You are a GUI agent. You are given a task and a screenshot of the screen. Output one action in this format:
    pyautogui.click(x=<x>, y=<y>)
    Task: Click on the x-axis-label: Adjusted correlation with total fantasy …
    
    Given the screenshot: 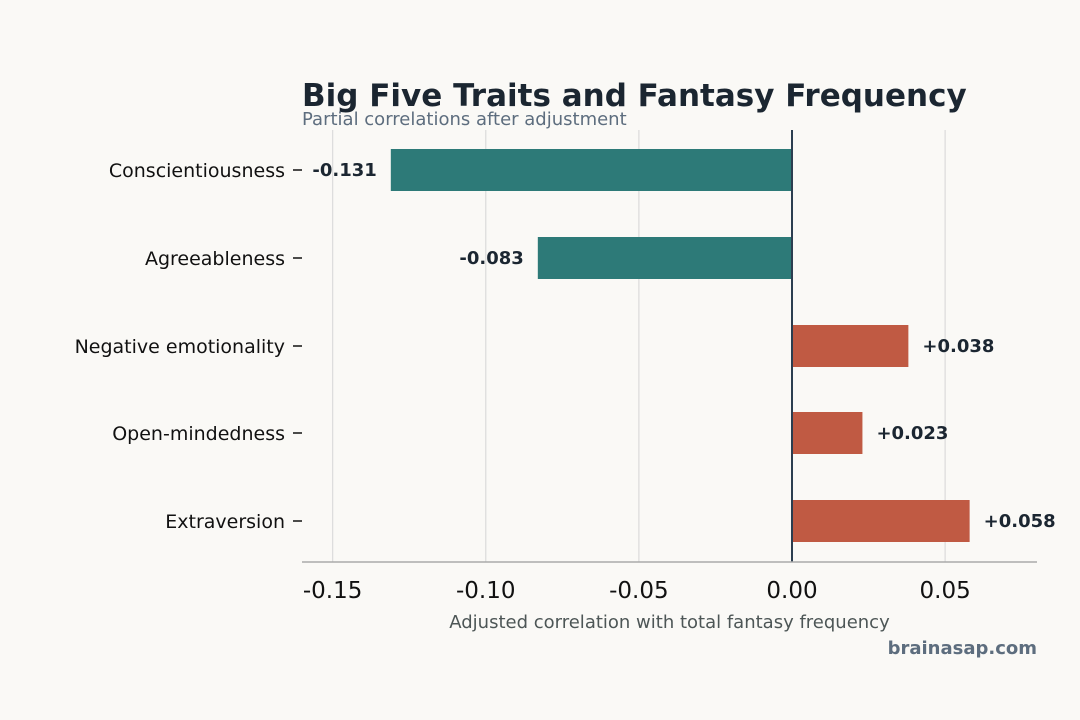 What is the action you would take?
    pyautogui.click(x=669, y=622)
    